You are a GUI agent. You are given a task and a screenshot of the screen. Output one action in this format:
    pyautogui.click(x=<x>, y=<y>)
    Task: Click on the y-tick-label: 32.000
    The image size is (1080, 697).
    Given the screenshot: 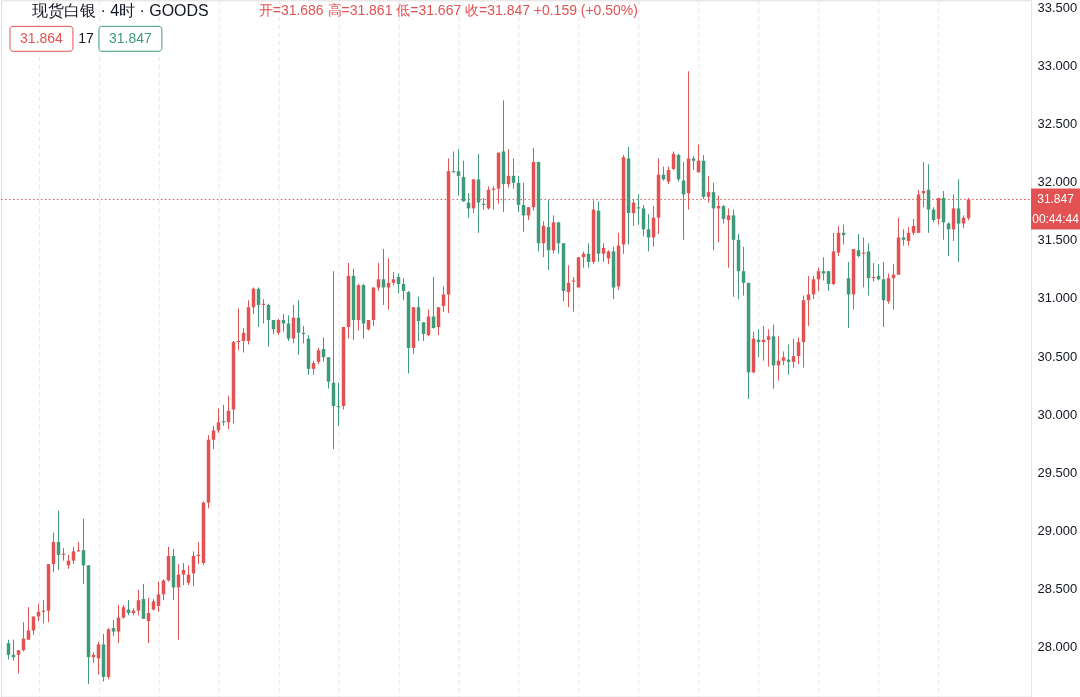 What is the action you would take?
    pyautogui.click(x=1057, y=182)
    